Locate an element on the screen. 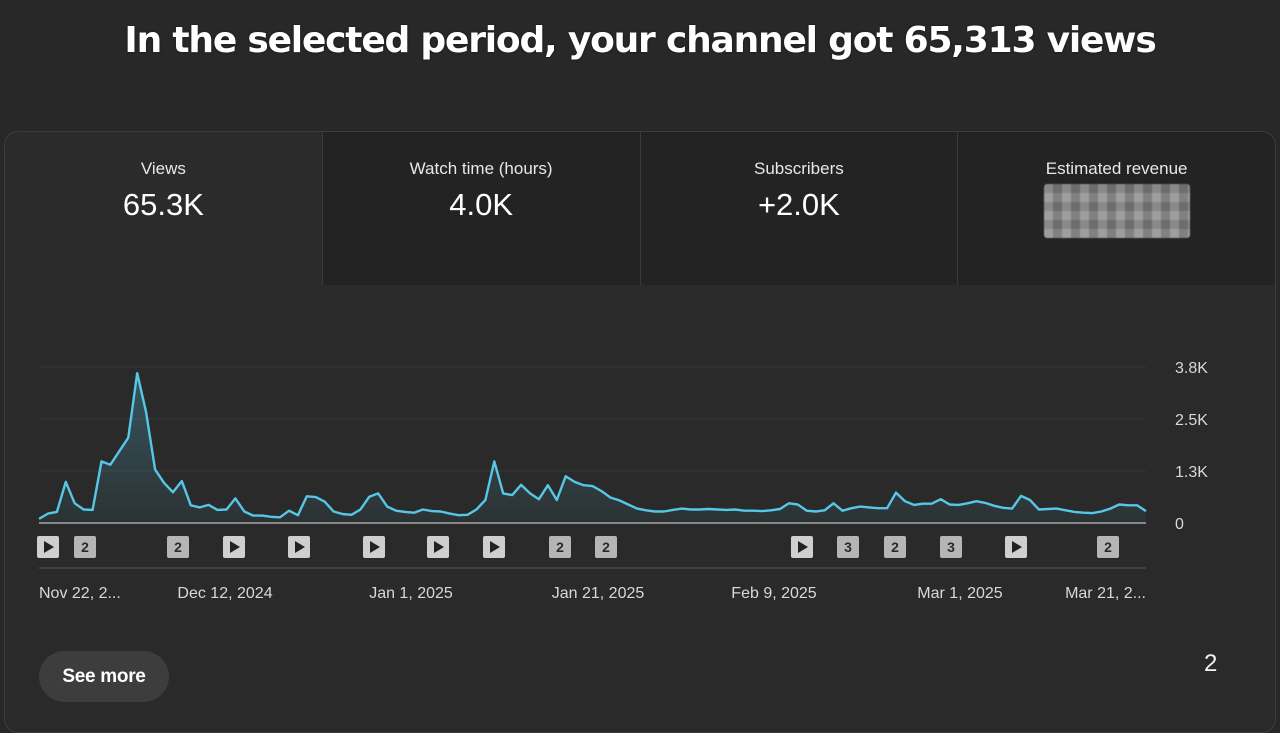 The image size is (1280, 733). y-tick-label: 1.3K is located at coordinates (1191, 472).